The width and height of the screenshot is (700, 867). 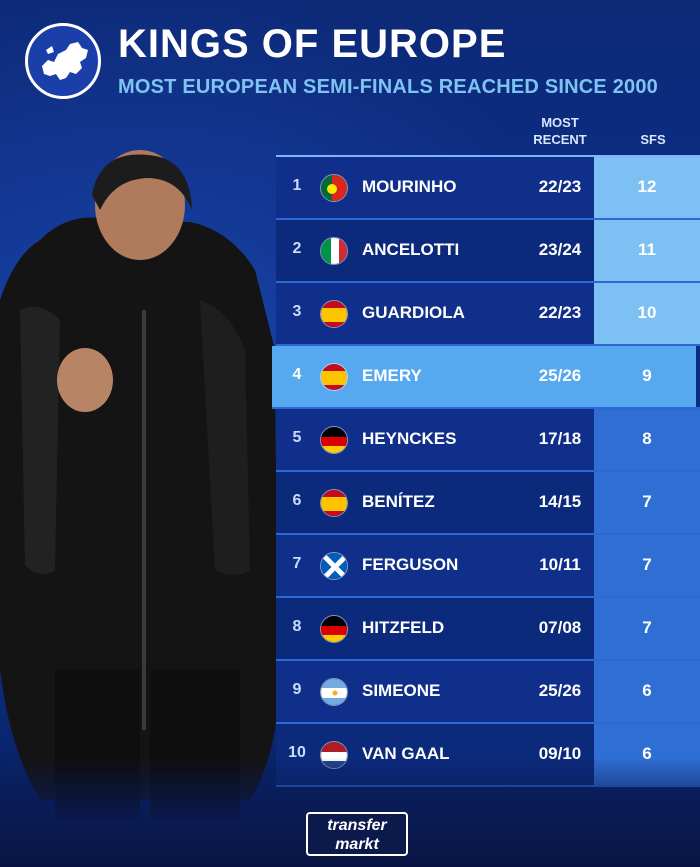 I want to click on sfs-count: 10, so click(x=647, y=312).